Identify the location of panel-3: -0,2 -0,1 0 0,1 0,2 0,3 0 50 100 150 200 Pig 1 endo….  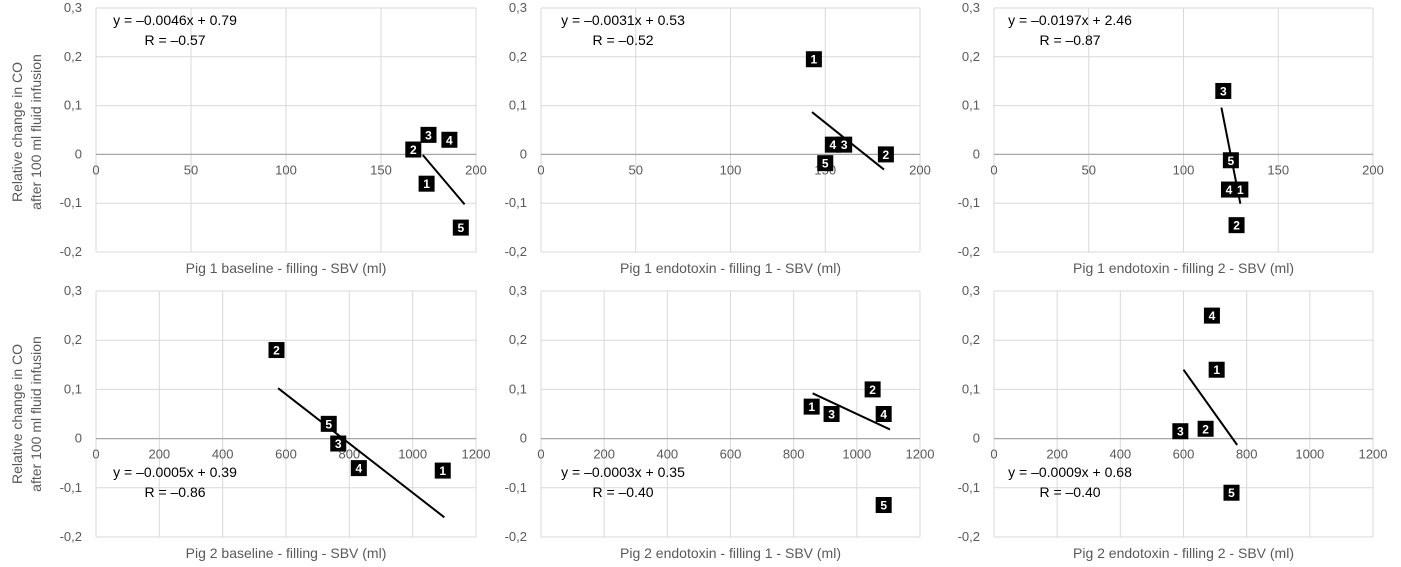
(1171, 138).